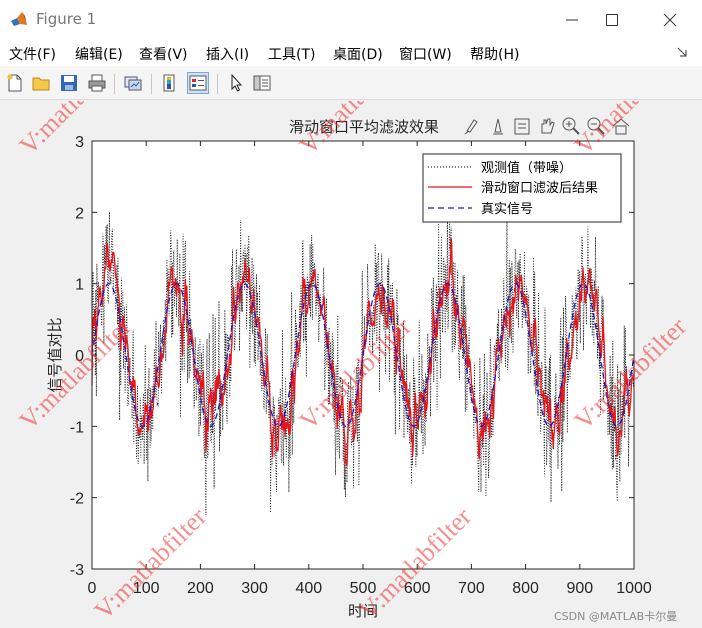 The width and height of the screenshot is (702, 628). Describe the element at coordinates (146, 588) in the screenshot. I see `x-tick-label: 100` at that location.